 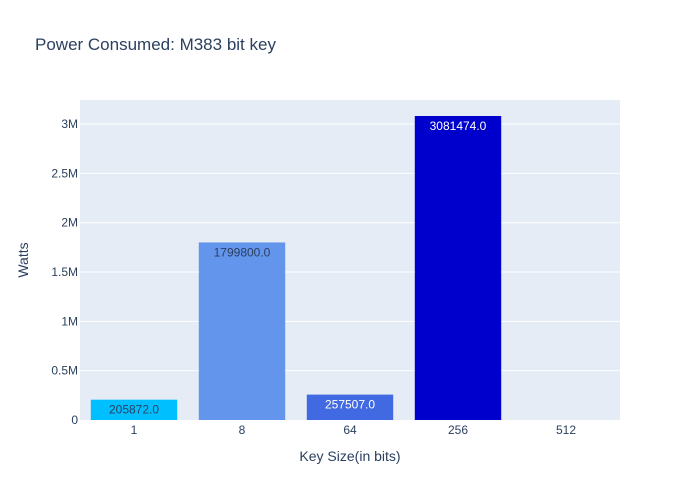 I want to click on x-axis-ticks: 1 8 64 256 512, so click(x=354, y=430).